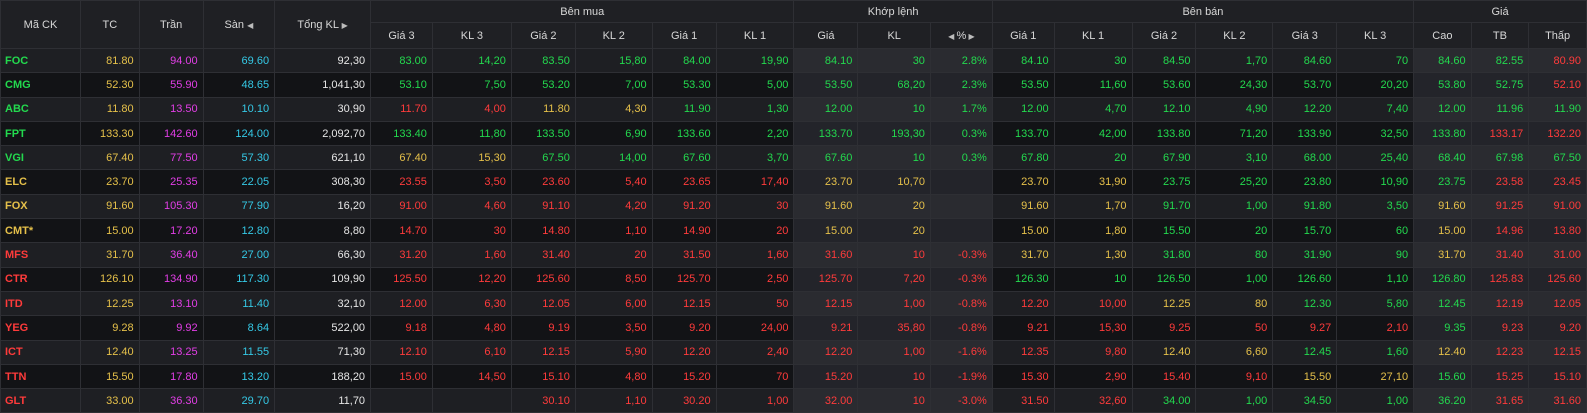 The height and width of the screenshot is (413, 1587). I want to click on header-symbol: Mã CK, so click(40, 24).